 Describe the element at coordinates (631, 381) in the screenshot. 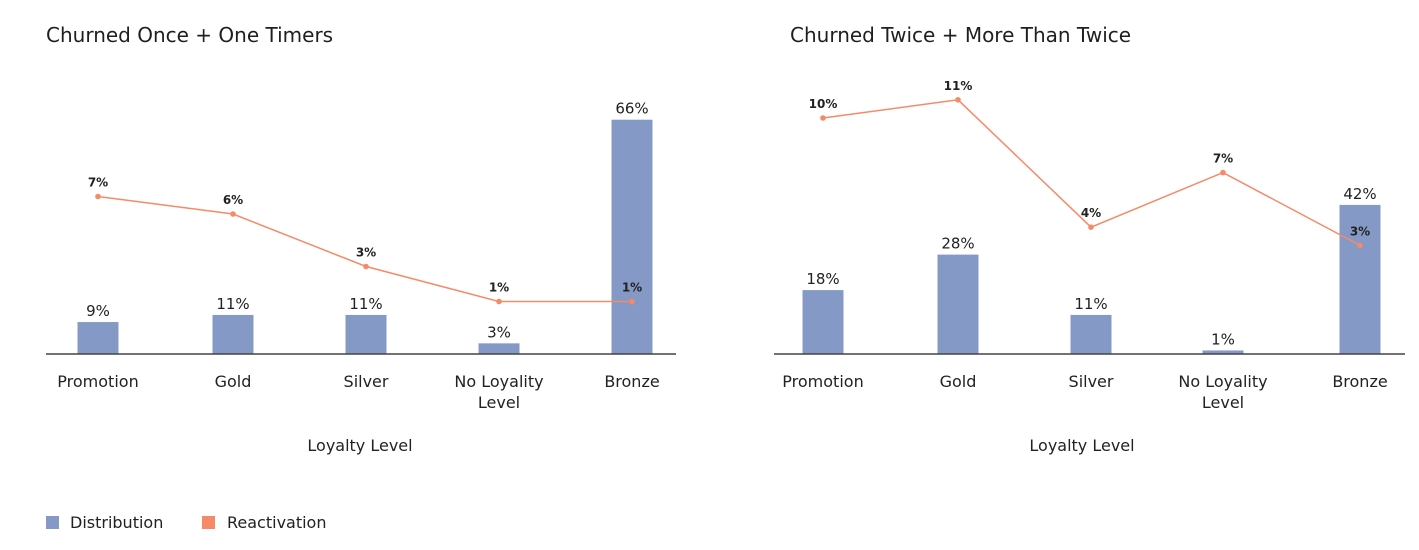

I see `churned-once-category-label: Bronze` at that location.